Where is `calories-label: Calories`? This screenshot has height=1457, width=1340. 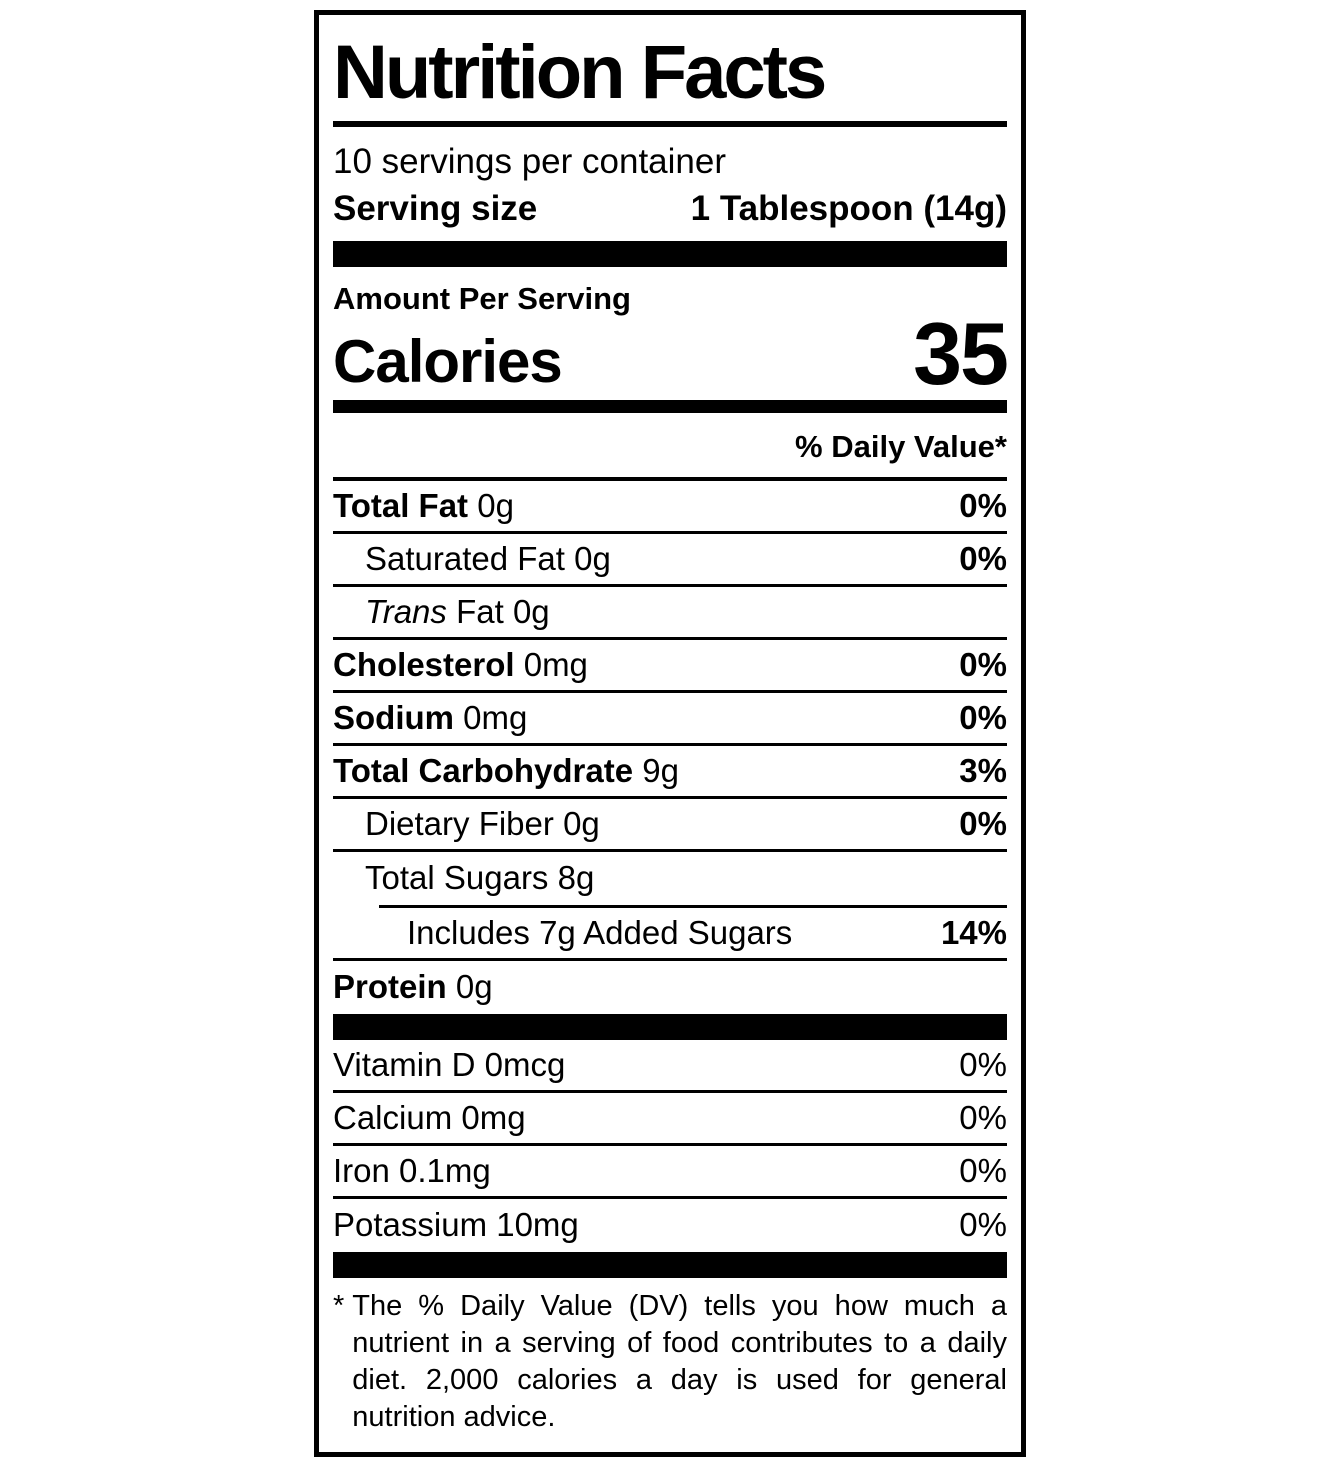
calories-label: Calories is located at coordinates (448, 361).